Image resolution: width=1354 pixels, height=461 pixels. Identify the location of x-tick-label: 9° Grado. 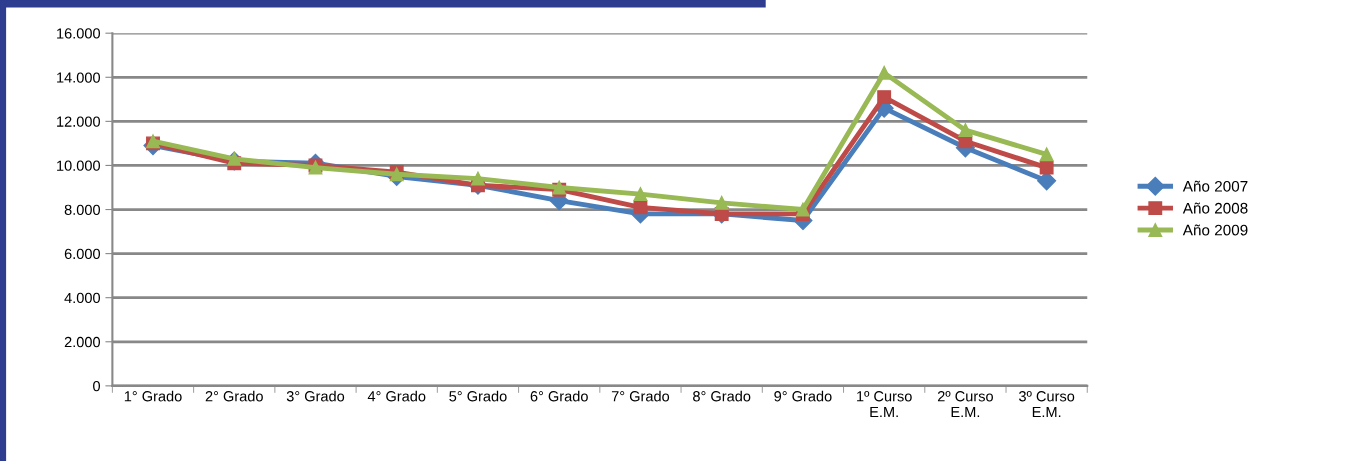
(803, 396).